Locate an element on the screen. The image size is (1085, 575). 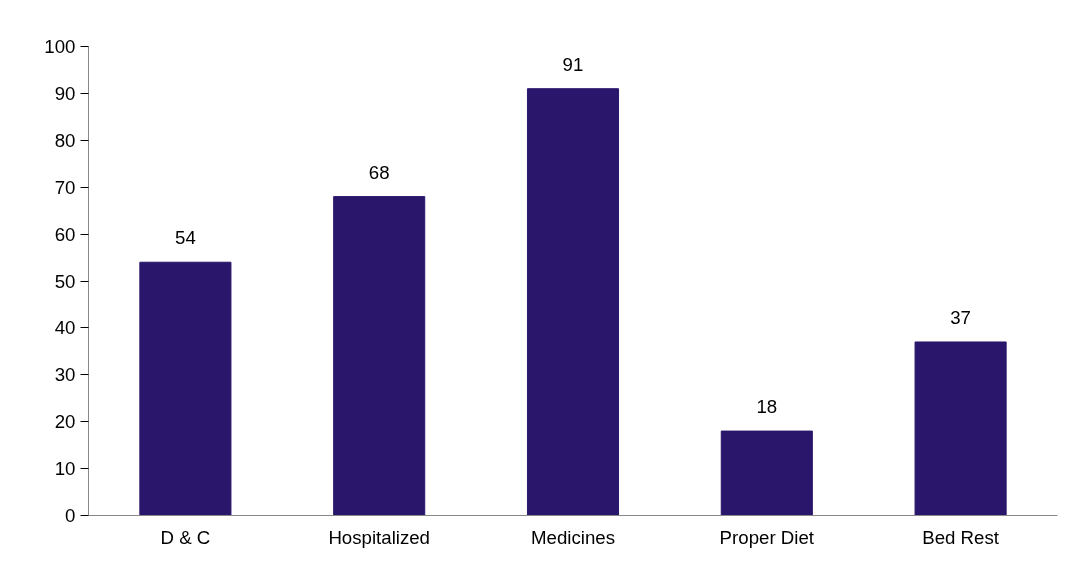
y-tick-label: 0 is located at coordinates (70, 515).